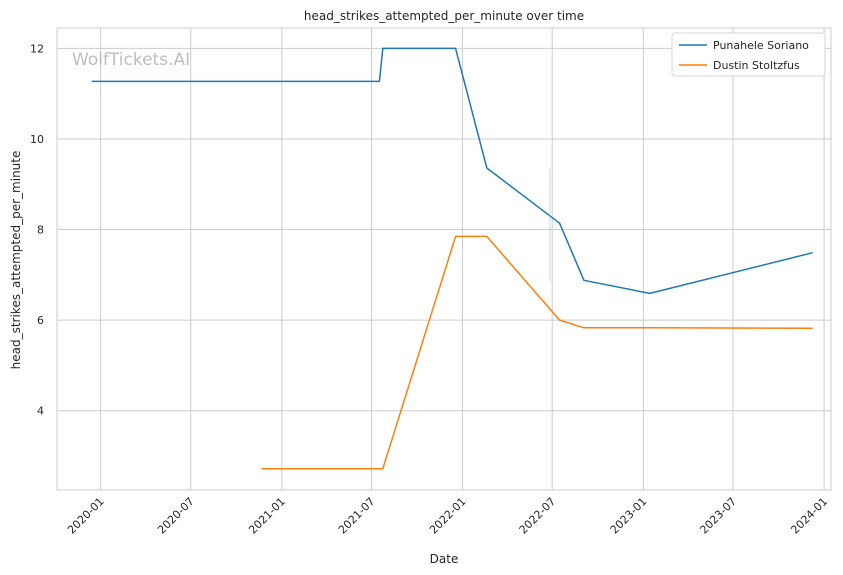 This screenshot has width=843, height=575. I want to click on y-tick-labels: 4 6 8 10 12, so click(37, 229).